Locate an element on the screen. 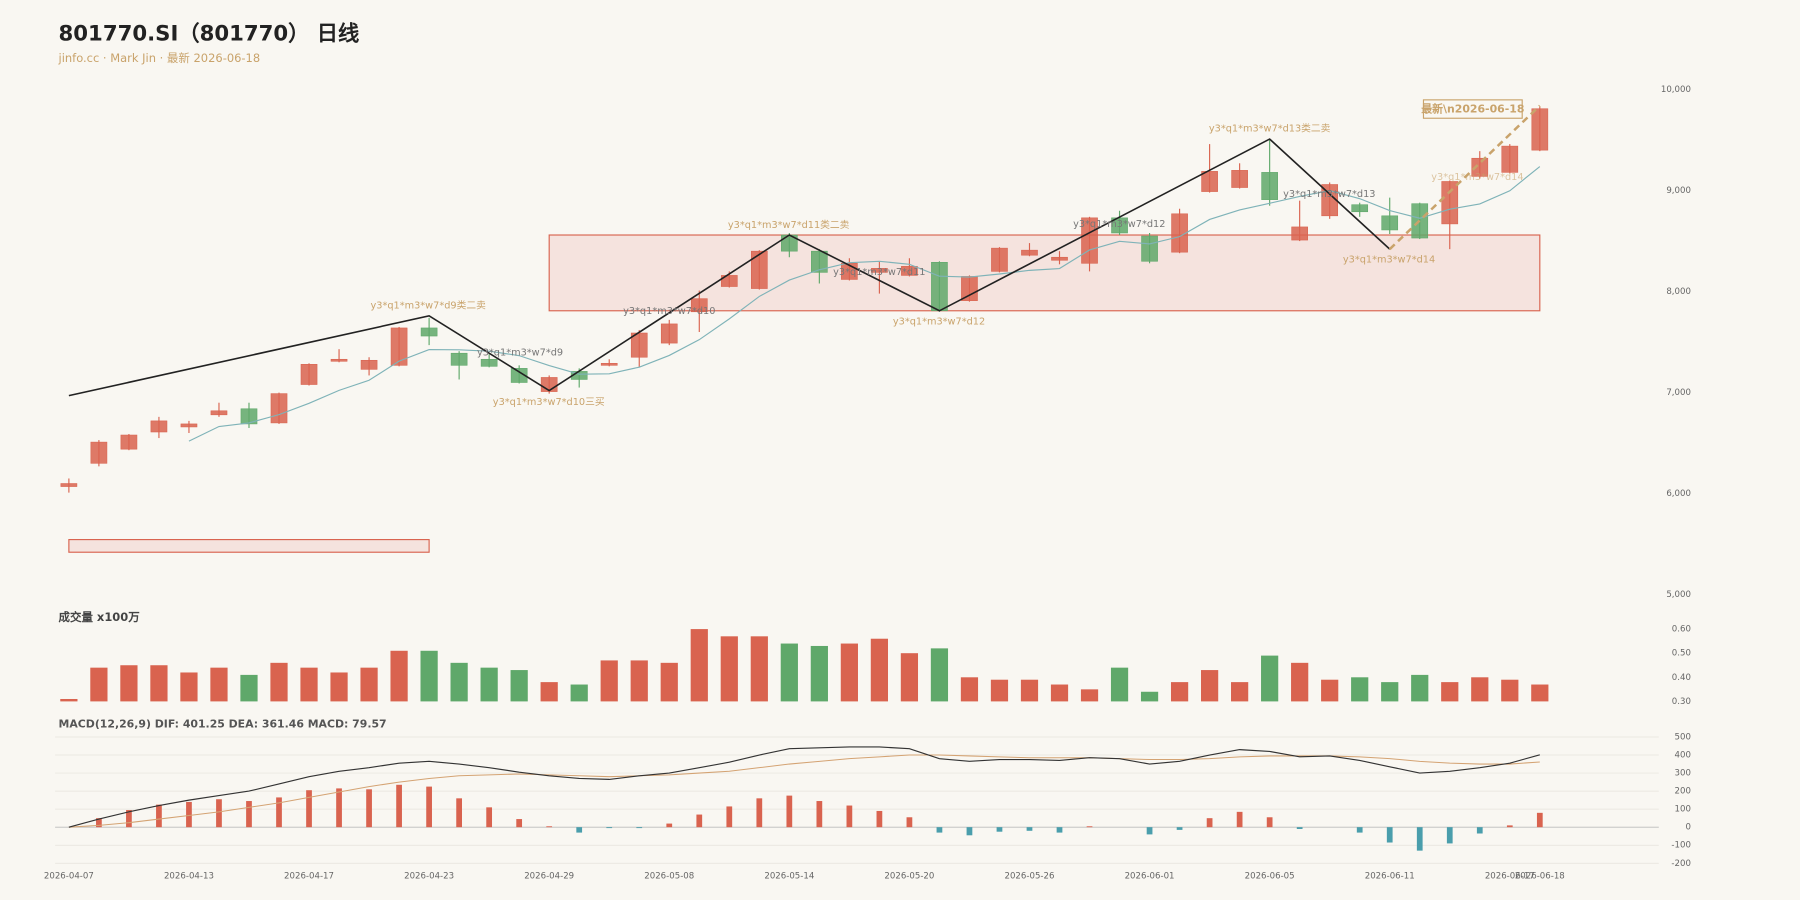 The image size is (1800, 900). x-tick-label: 2026-06-18 is located at coordinates (1540, 876).